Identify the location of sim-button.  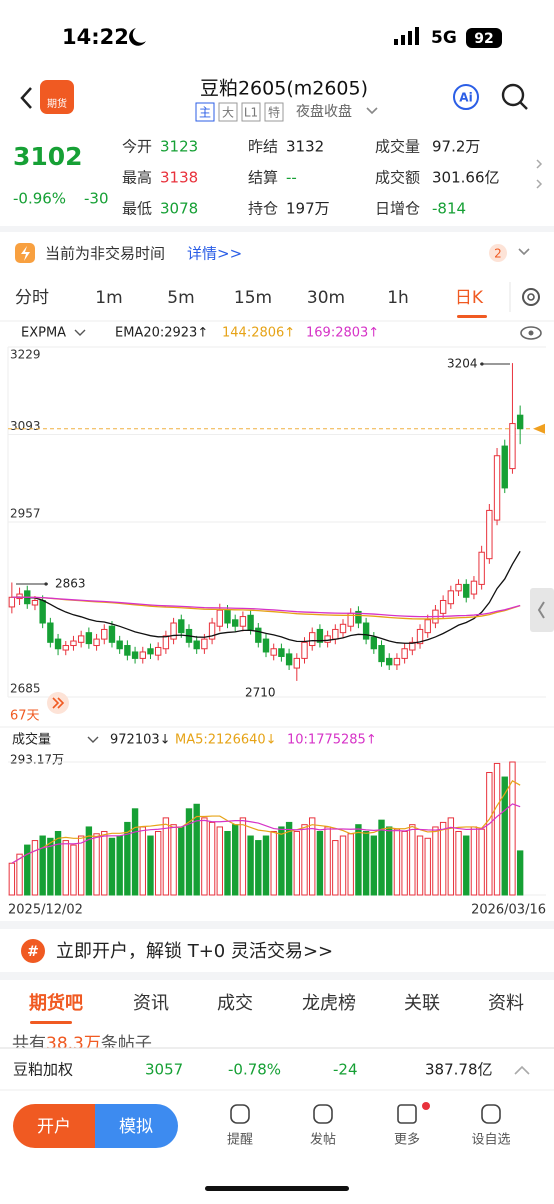
(136, 1126).